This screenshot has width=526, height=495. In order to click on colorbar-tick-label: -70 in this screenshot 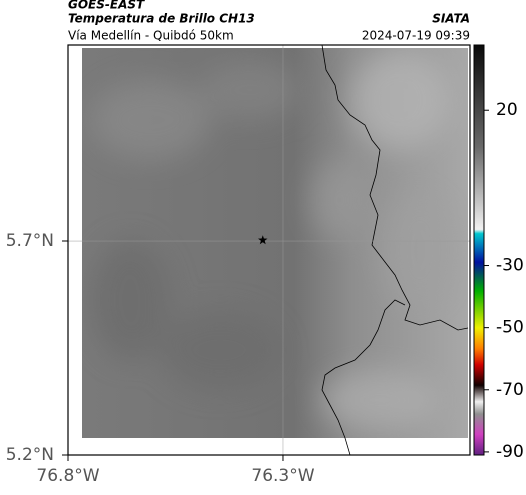, I will do `click(510, 390)`.